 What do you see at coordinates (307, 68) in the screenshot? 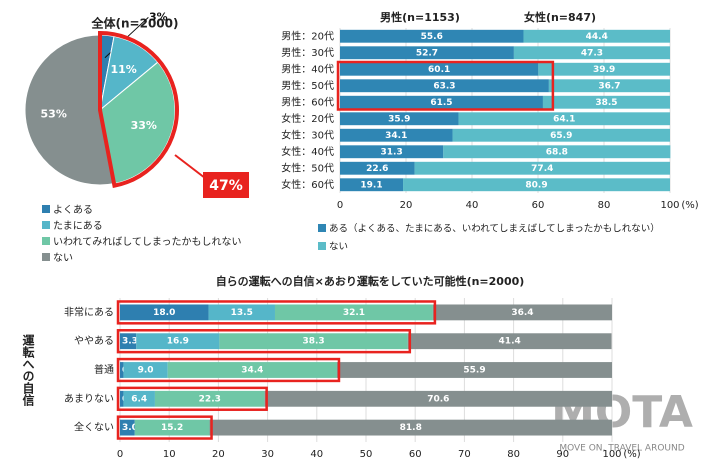
I see `y-tick-label: 男性：40代` at bounding box center [307, 68].